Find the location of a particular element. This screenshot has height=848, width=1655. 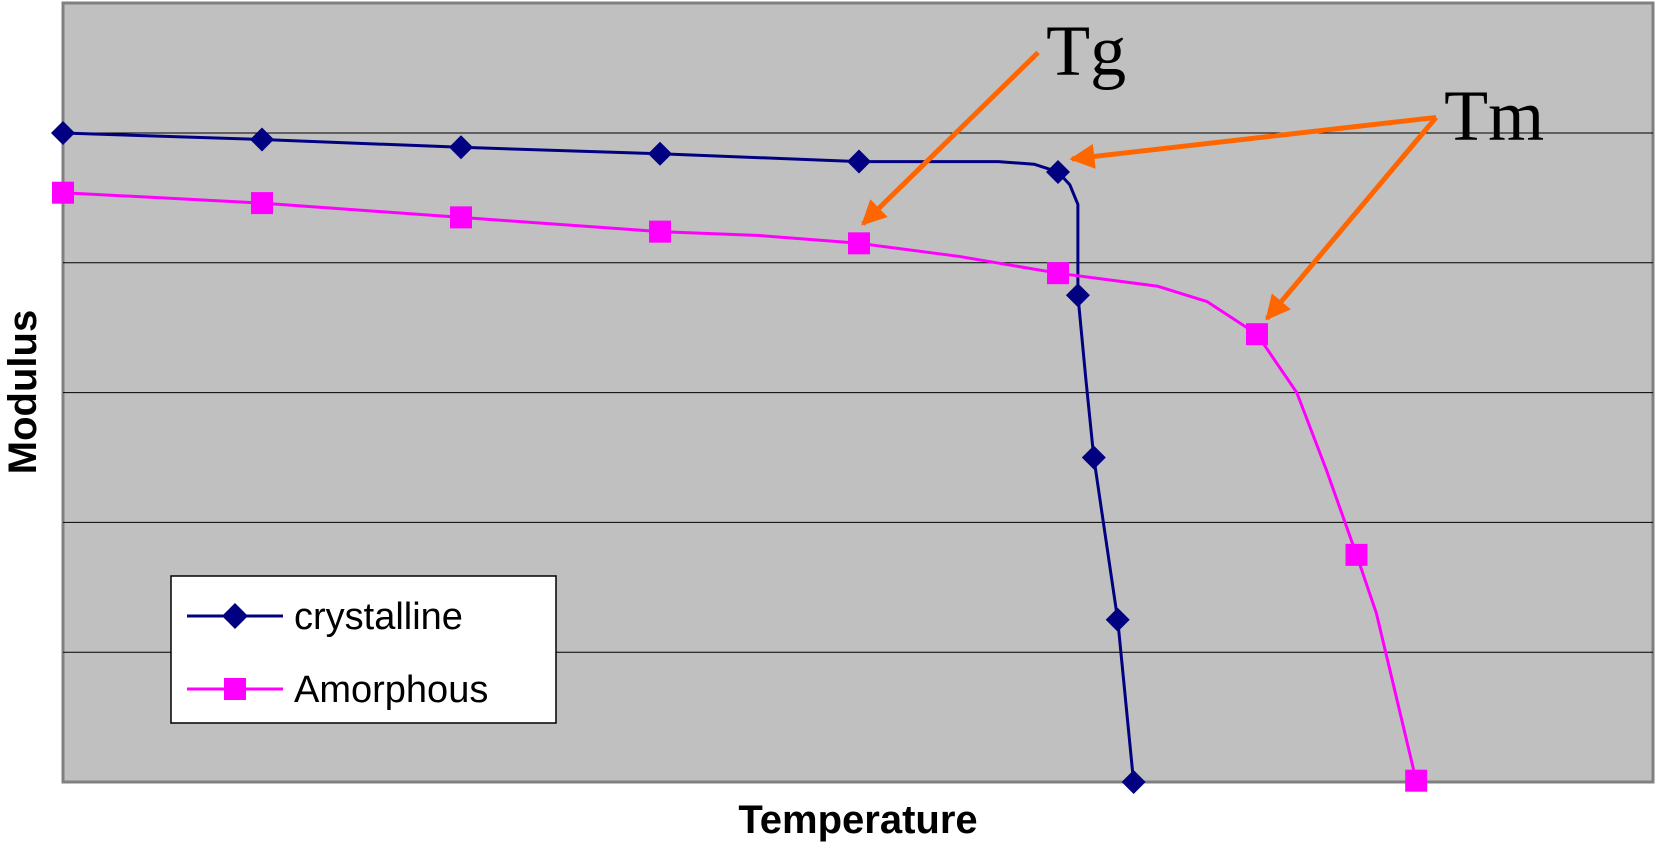

annotation-tm: Tm is located at coordinates (1494, 115).